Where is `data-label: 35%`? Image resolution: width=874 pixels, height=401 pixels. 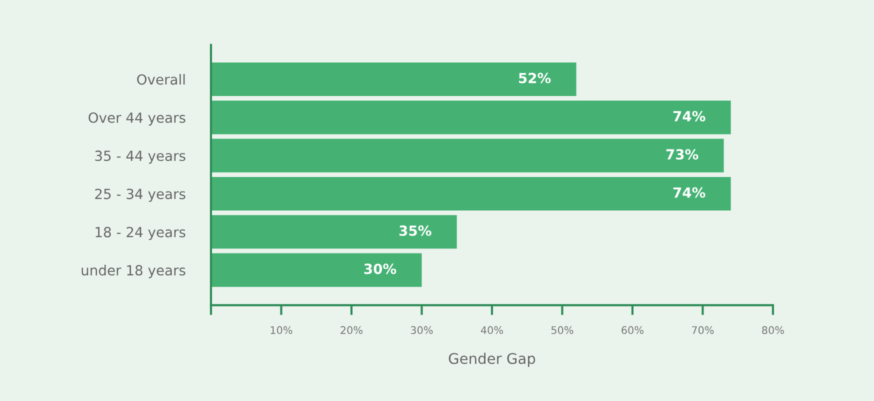
data-label: 35% is located at coordinates (415, 230).